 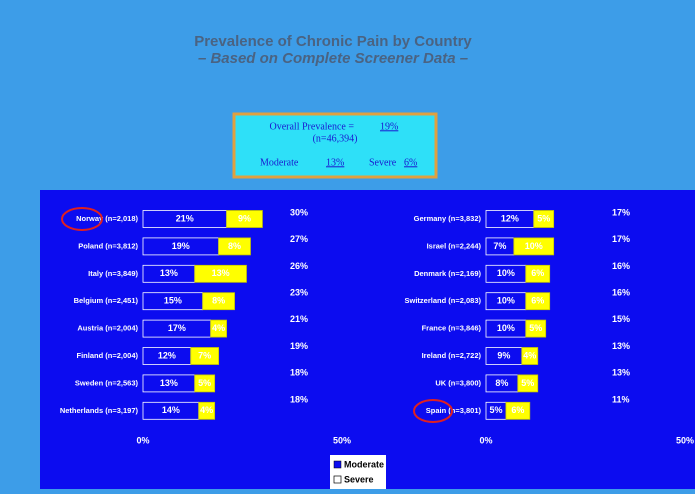 I want to click on value-label: 15%, so click(x=173, y=301).